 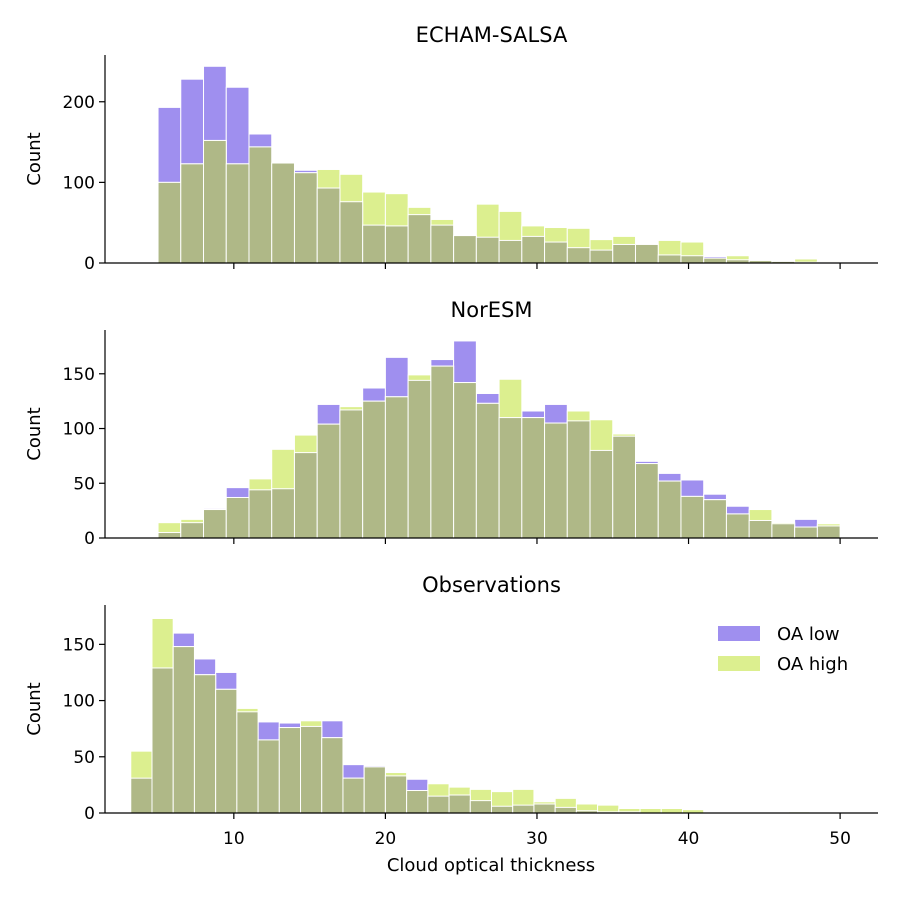 What do you see at coordinates (234, 839) in the screenshot?
I see `x-tick-label: 10` at bounding box center [234, 839].